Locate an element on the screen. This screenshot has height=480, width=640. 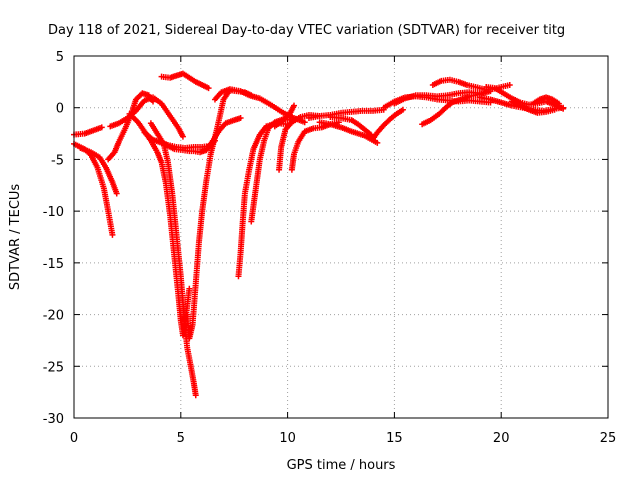
y-tick-label: -20 is located at coordinates (53, 316).